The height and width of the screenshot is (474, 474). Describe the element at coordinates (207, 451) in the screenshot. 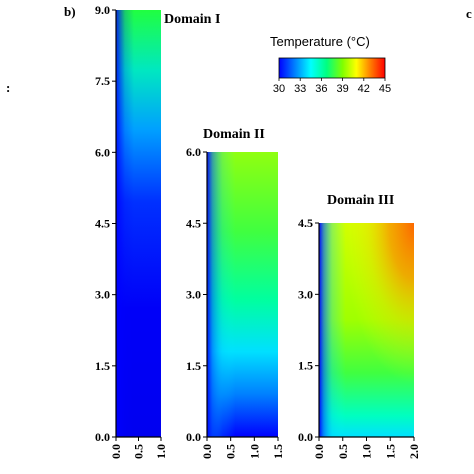

I see `domain-2-x-tick-label: 0.0` at that location.